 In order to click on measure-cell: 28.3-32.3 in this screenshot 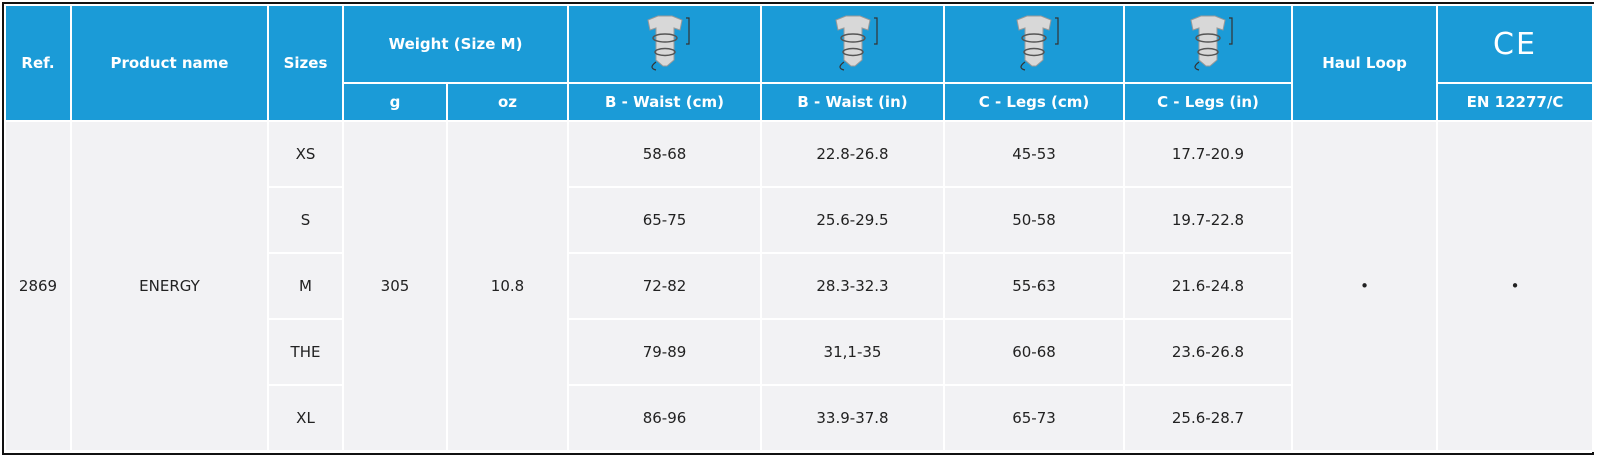, I will do `click(852, 286)`.